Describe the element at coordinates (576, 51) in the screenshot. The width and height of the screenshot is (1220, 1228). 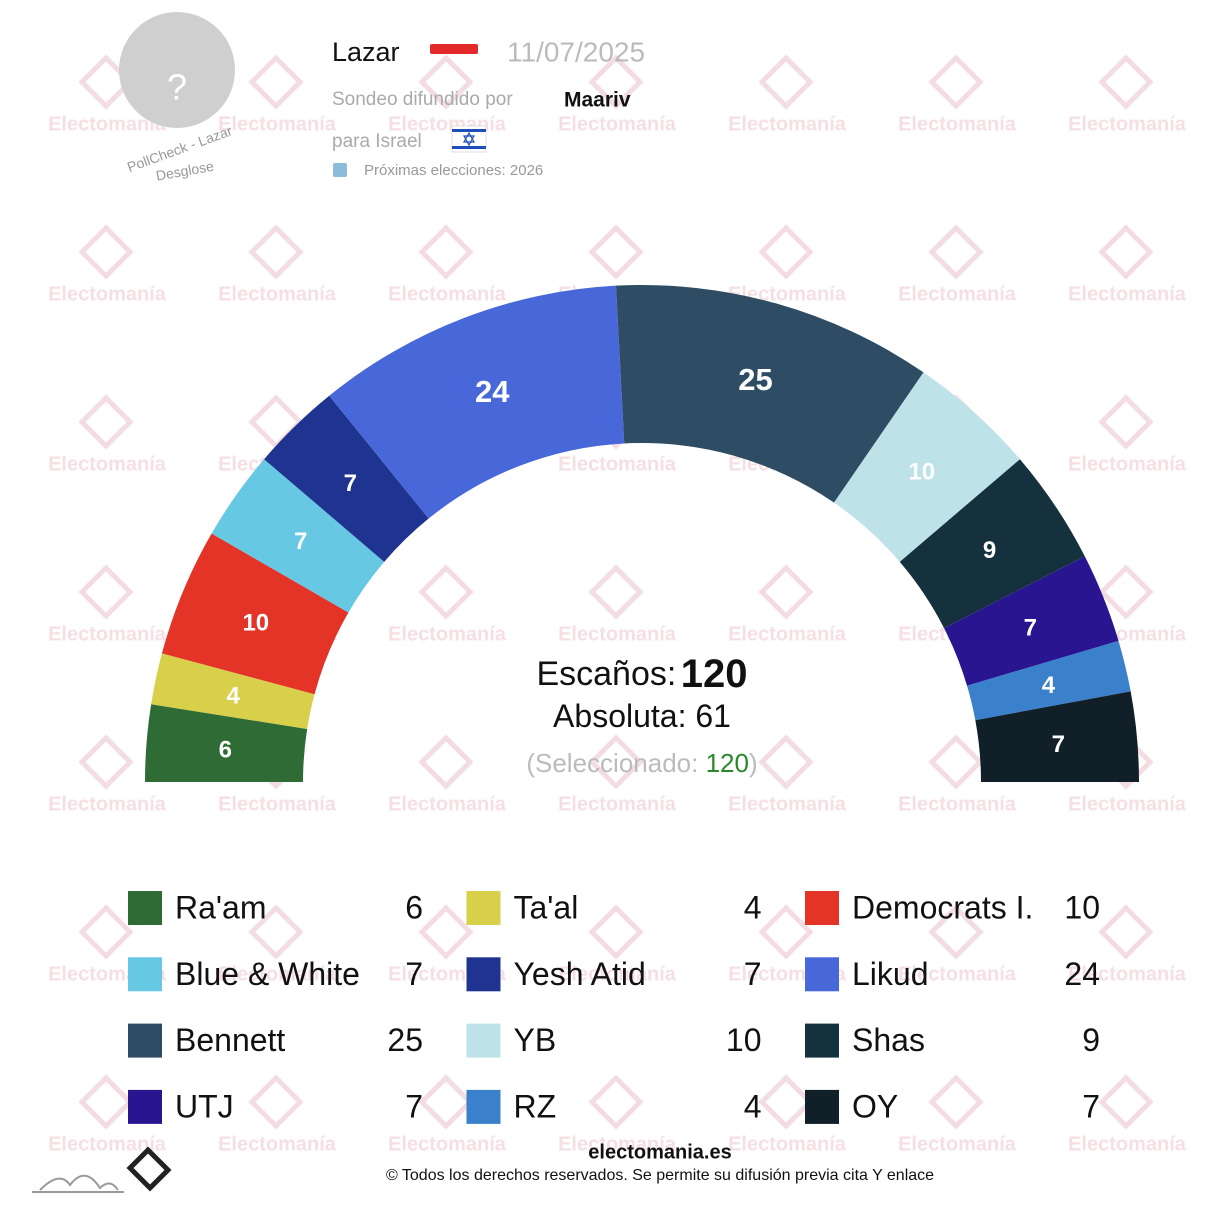
I see `poll-date: 11/07/2025` at that location.